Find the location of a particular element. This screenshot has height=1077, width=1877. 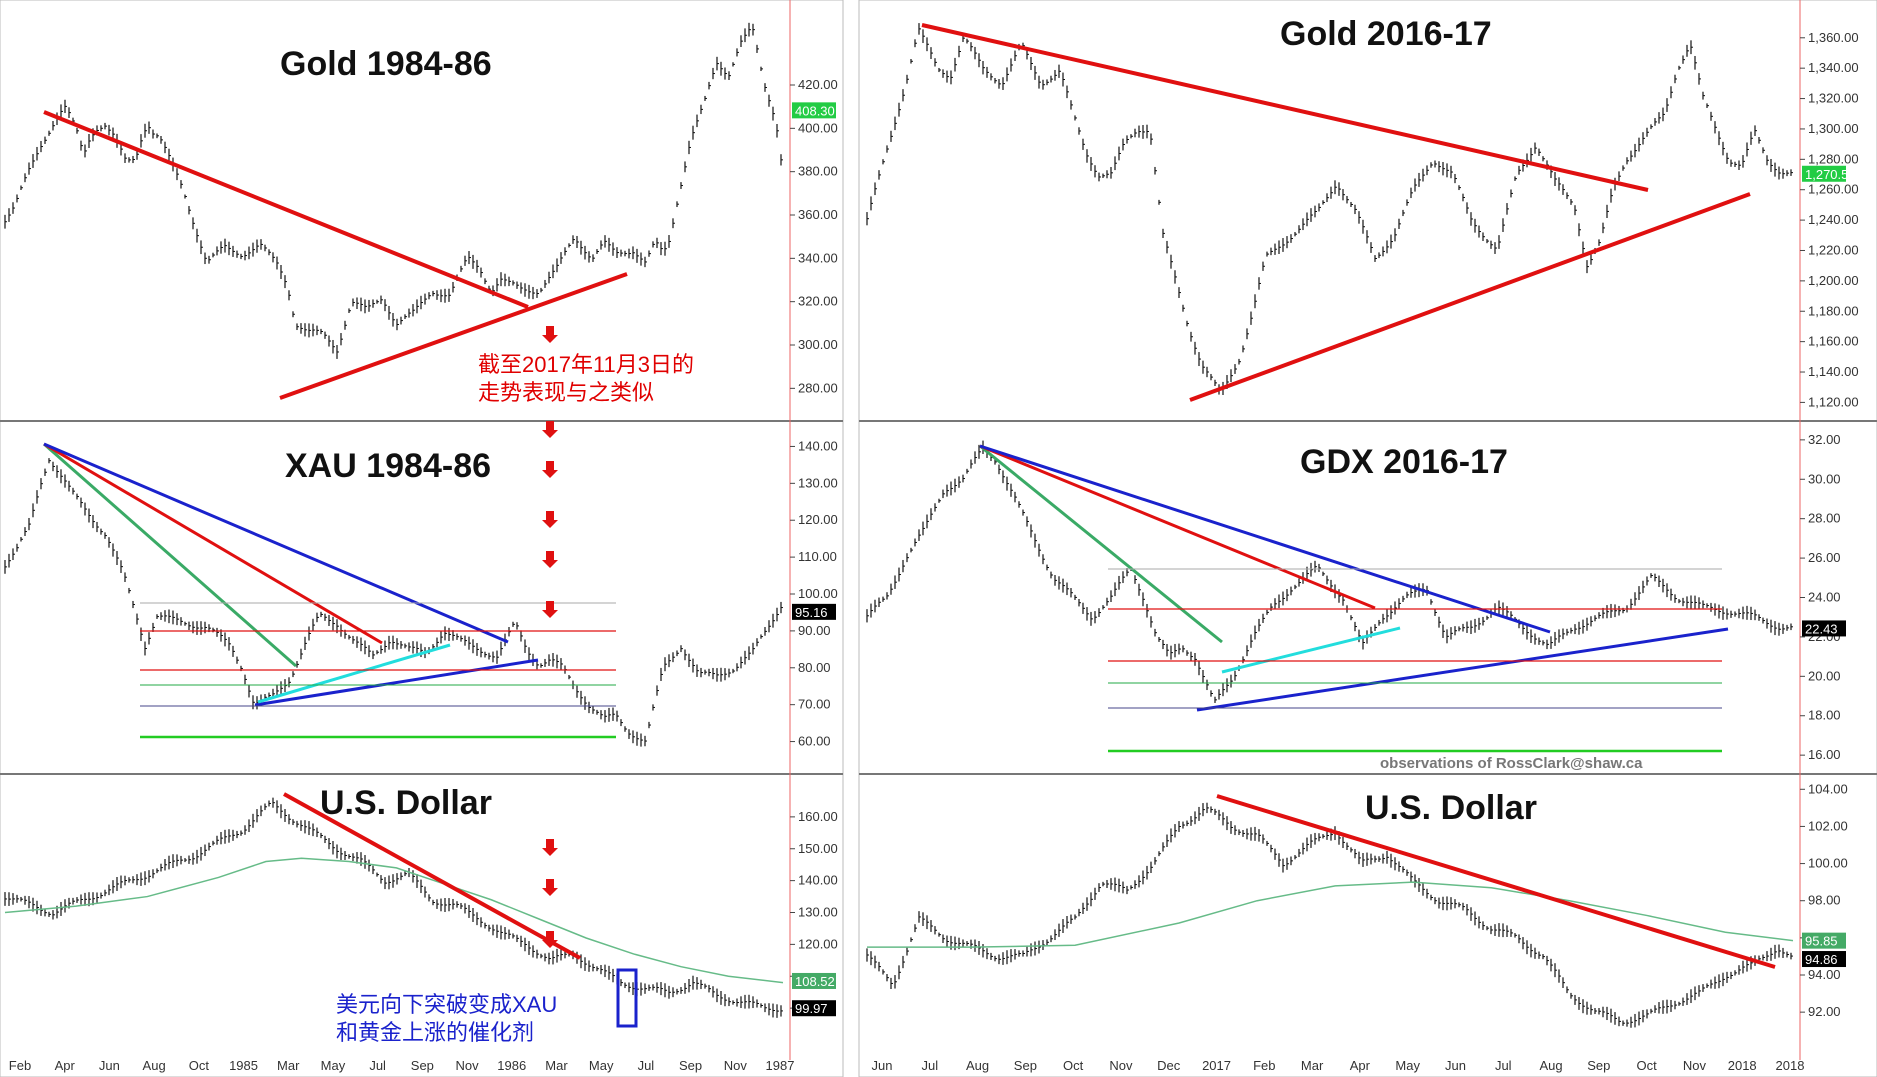

trendlines-gdx-2016 is located at coordinates (1354, 598).